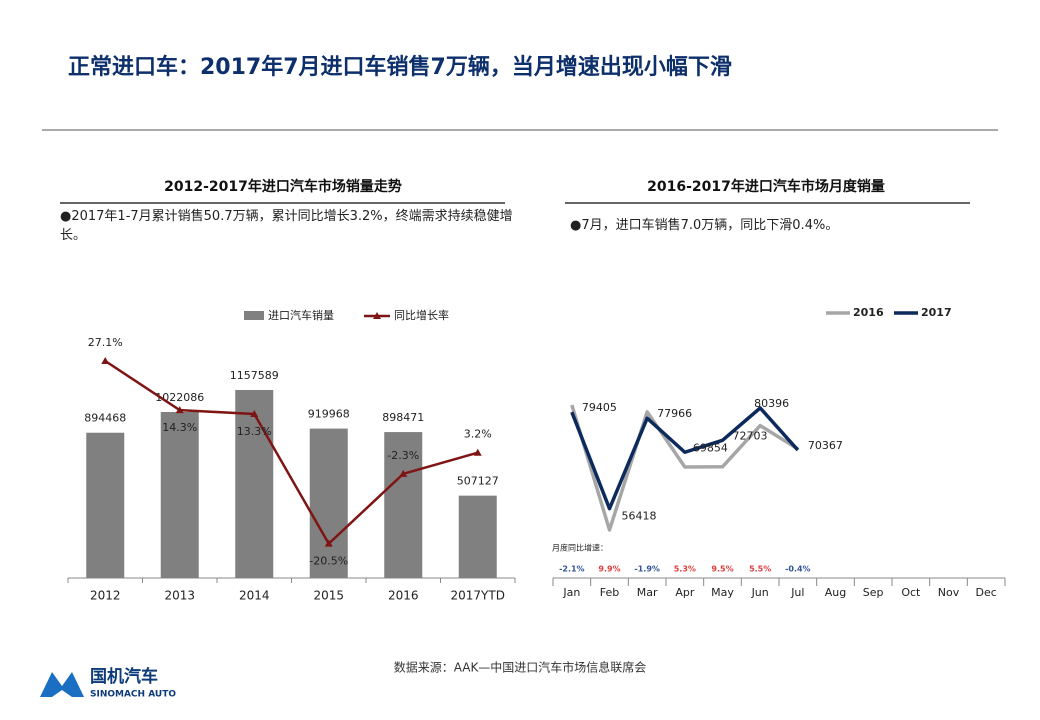  What do you see at coordinates (571, 592) in the screenshot?
I see `x-tick-label: Jan` at bounding box center [571, 592].